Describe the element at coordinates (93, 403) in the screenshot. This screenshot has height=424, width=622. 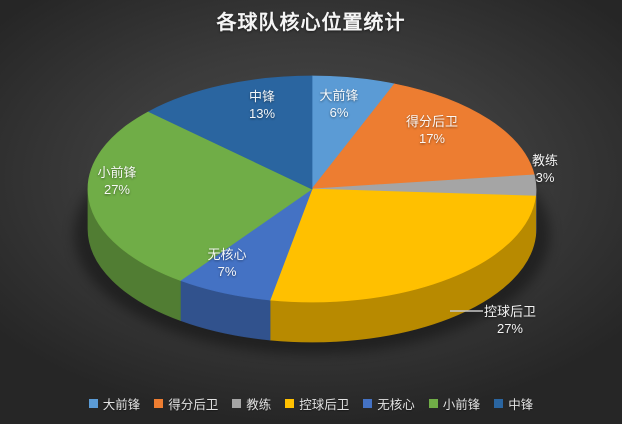
I see `legend-marker-power-forward-icon` at that location.